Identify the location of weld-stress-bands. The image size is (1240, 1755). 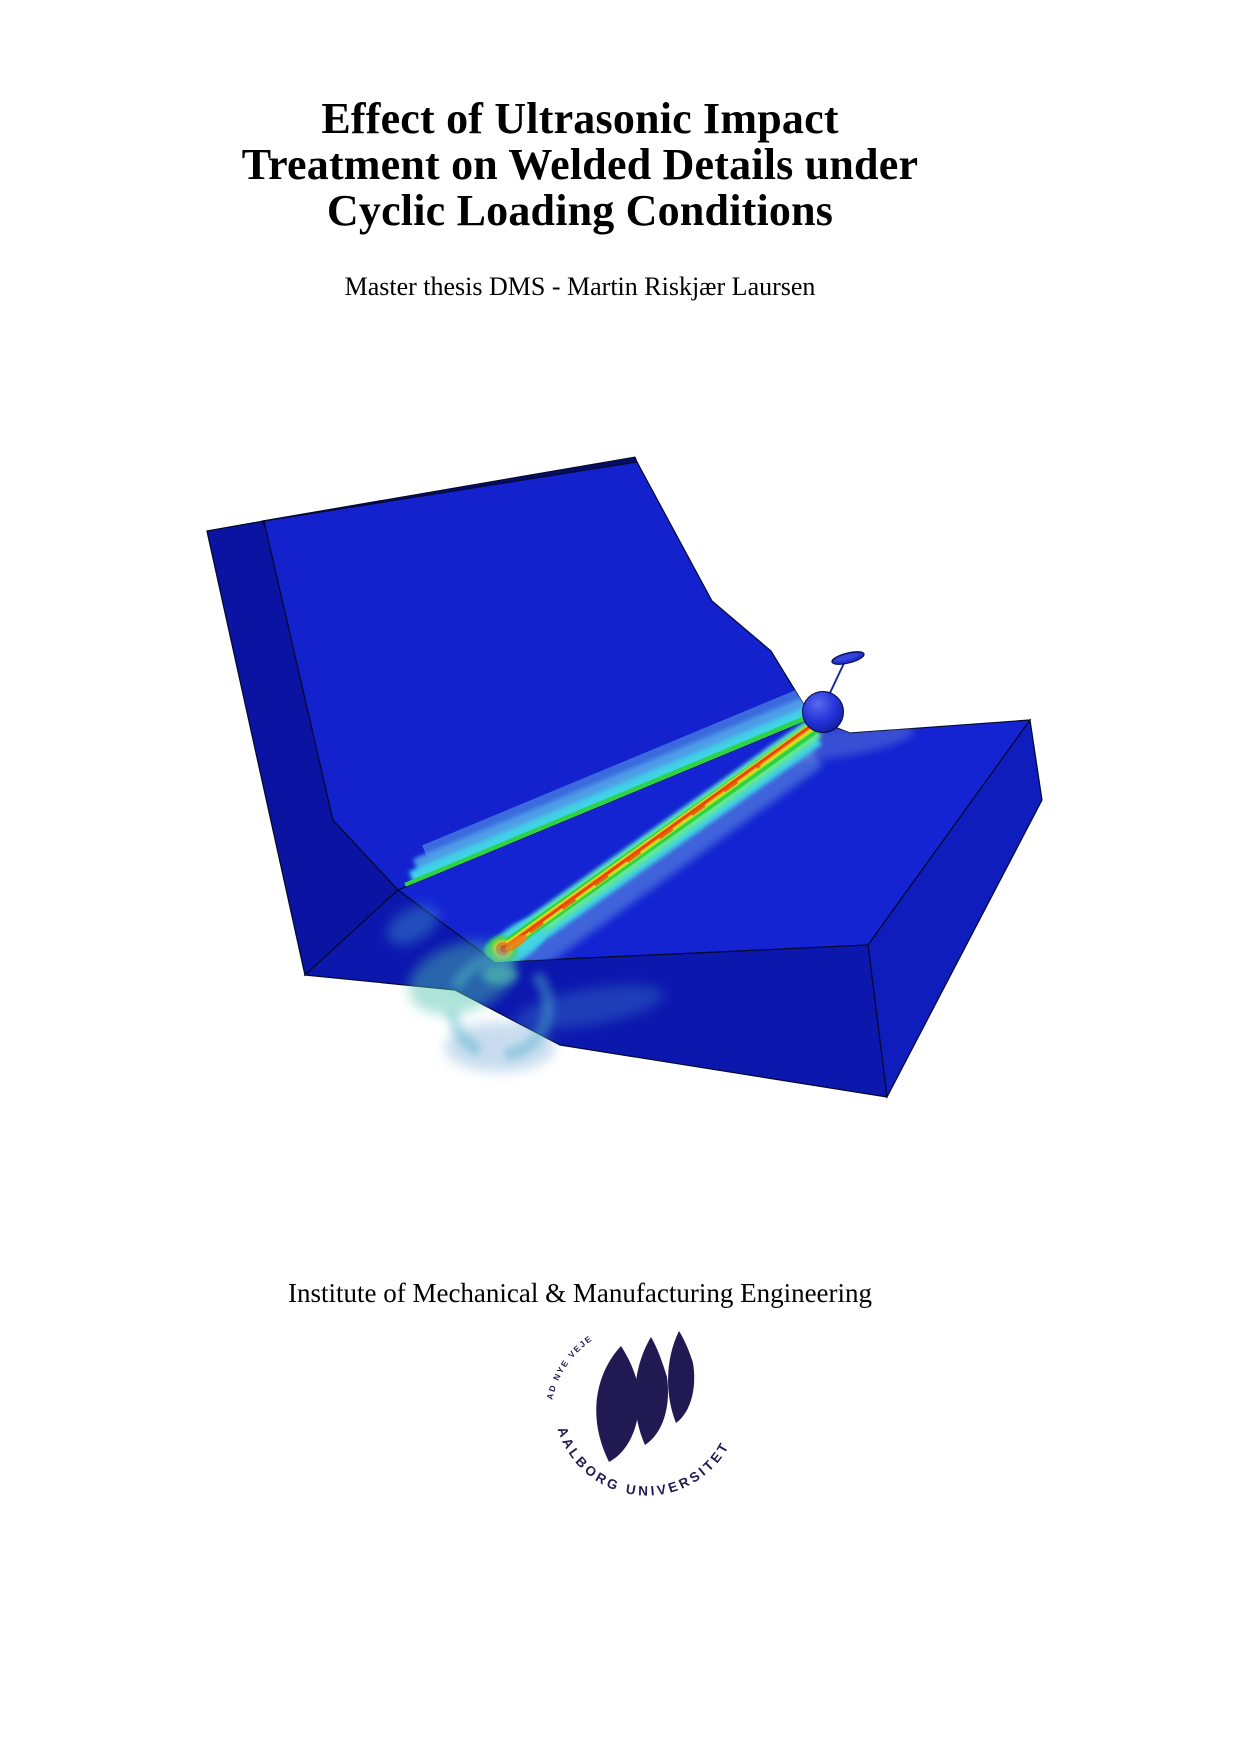
(699, 840).